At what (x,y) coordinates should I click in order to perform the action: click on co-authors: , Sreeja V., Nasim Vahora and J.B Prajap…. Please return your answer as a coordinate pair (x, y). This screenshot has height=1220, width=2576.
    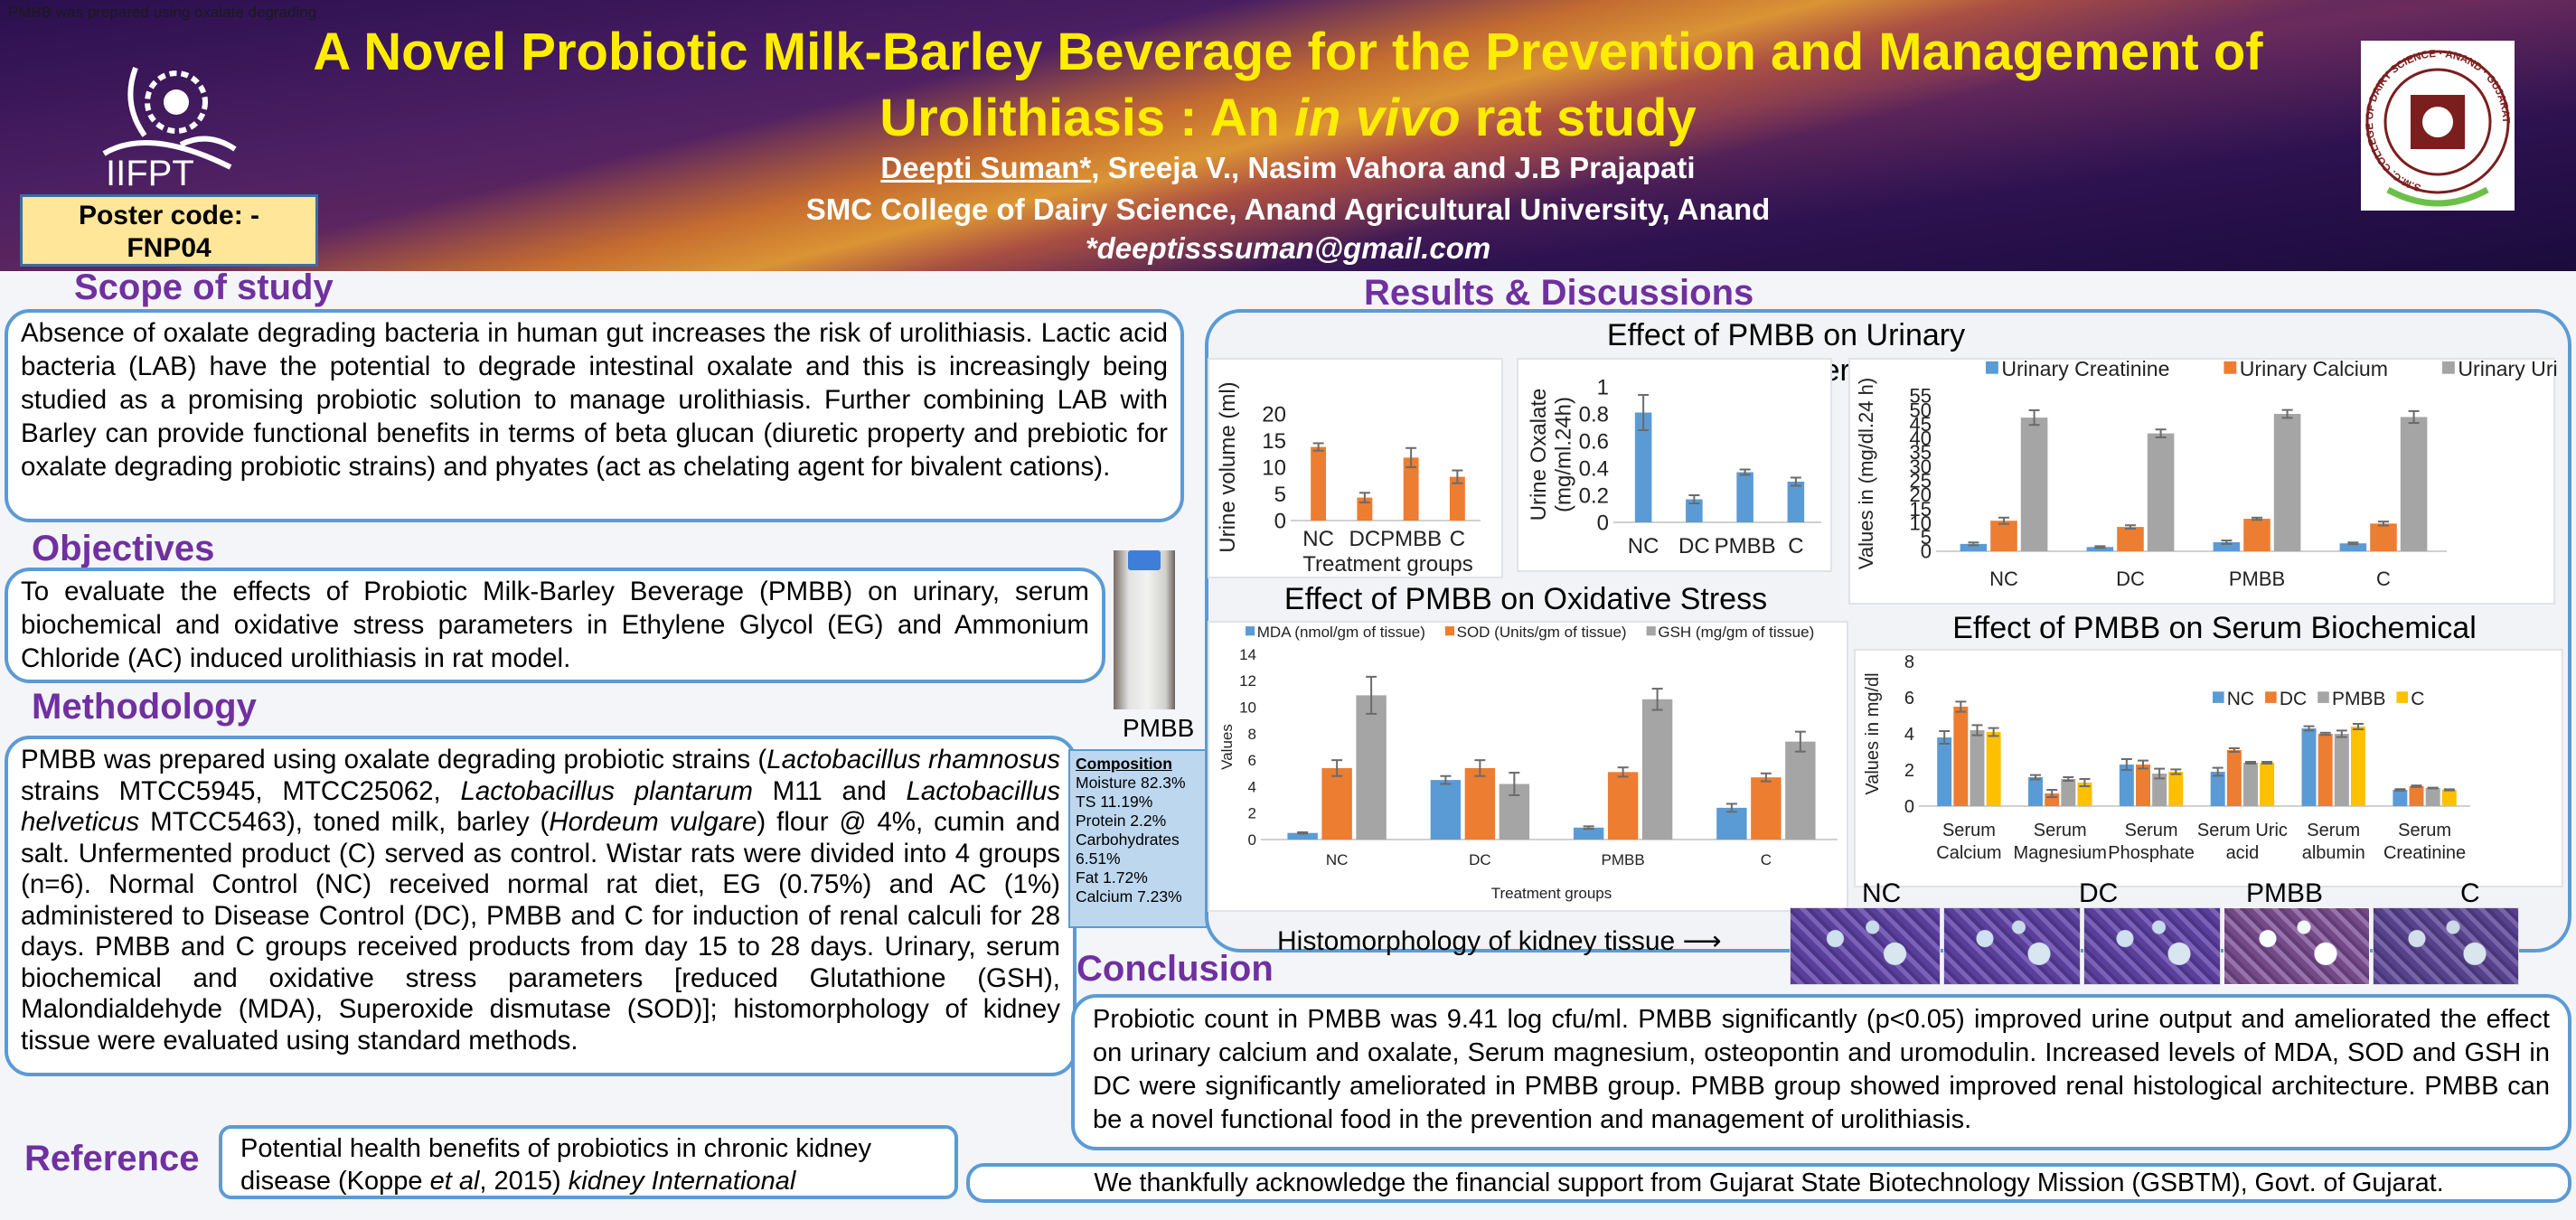
    Looking at the image, I should click on (1394, 167).